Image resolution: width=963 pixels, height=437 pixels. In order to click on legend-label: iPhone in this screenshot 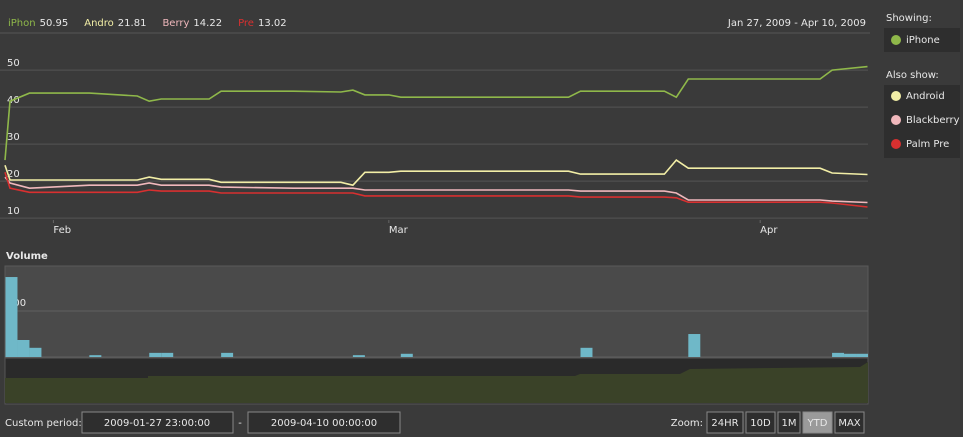, I will do `click(923, 40)`.